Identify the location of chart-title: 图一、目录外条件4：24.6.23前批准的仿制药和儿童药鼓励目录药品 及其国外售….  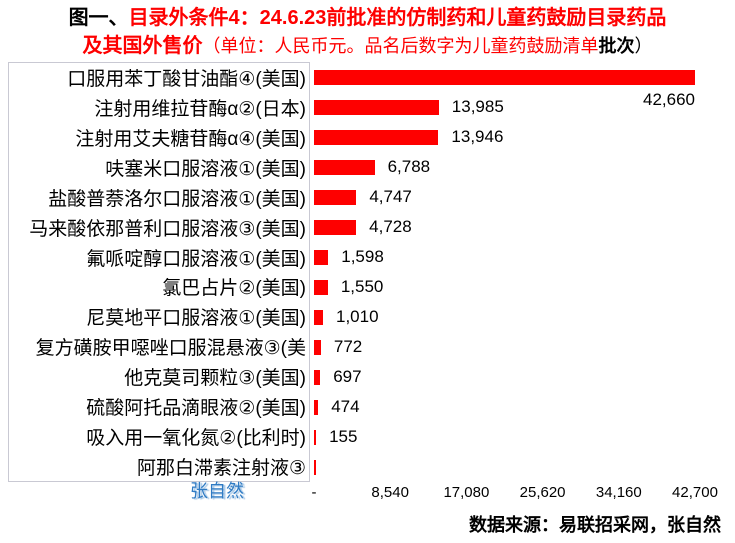
(367, 32).